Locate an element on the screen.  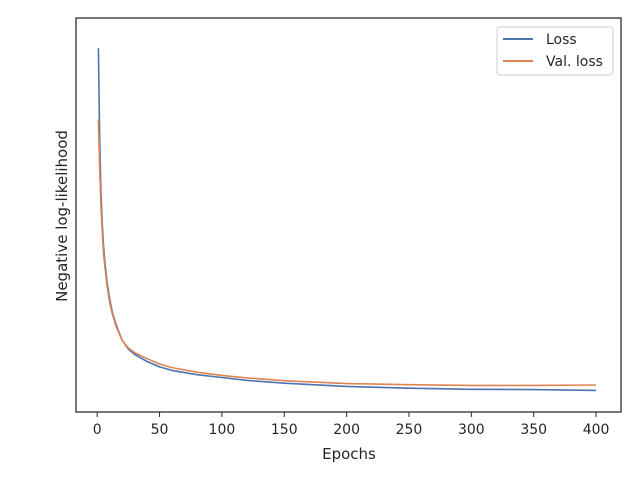
x-tick-label: 250 is located at coordinates (409, 430).